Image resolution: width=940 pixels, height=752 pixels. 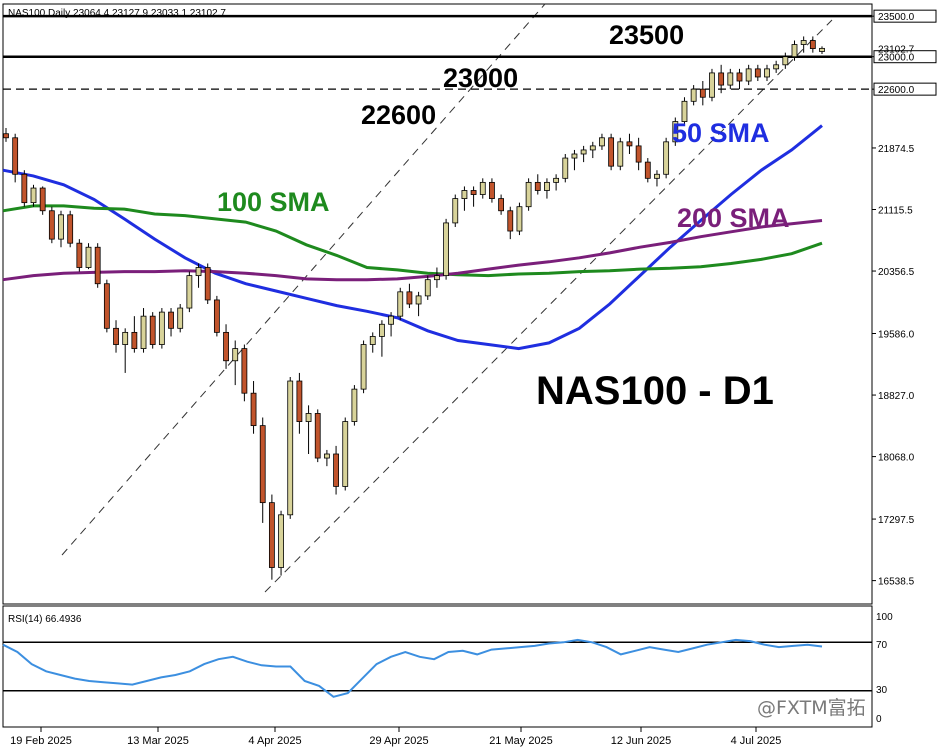 I want to click on price-tick-label: 18827.0, so click(x=896, y=396).